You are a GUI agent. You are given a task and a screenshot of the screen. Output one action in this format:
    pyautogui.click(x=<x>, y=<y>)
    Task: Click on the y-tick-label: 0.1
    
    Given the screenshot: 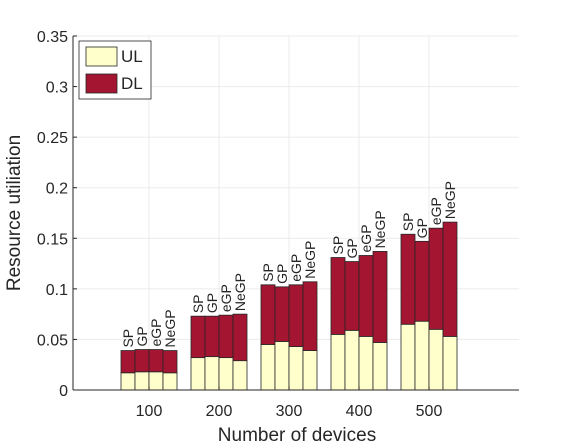 What is the action you would take?
    pyautogui.click(x=57, y=290)
    